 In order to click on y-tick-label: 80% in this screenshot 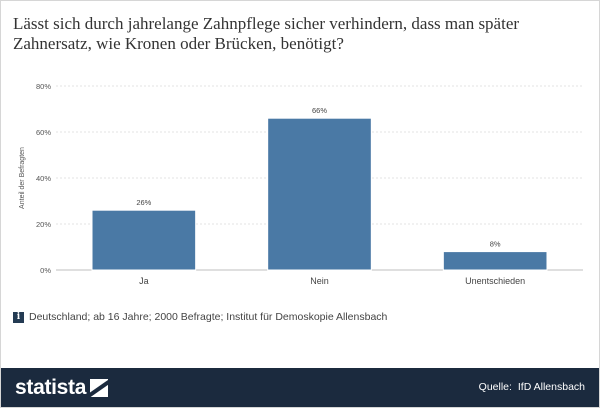, I will do `click(43, 86)`.